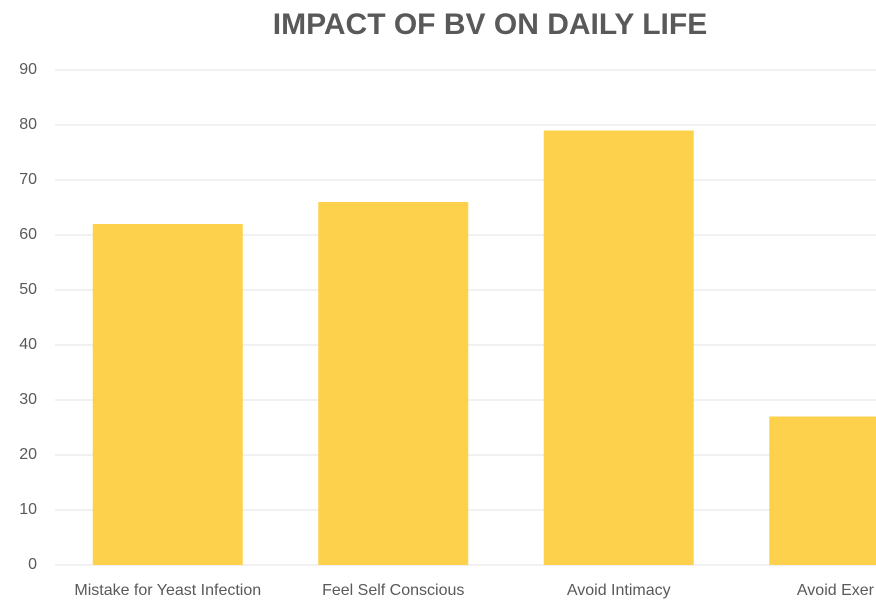 This screenshot has height=604, width=876. I want to click on x-tick-label: Avoid Exer, so click(836, 590).